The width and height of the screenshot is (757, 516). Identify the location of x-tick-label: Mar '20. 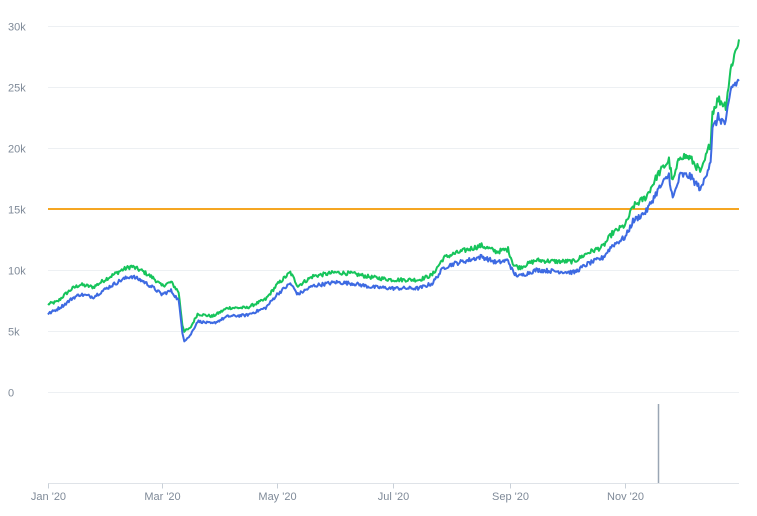
(162, 497).